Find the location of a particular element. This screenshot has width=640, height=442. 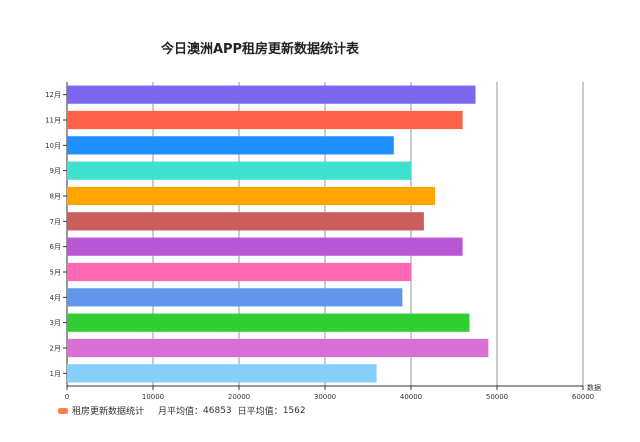

y-tick-label: 4月 is located at coordinates (55, 298).